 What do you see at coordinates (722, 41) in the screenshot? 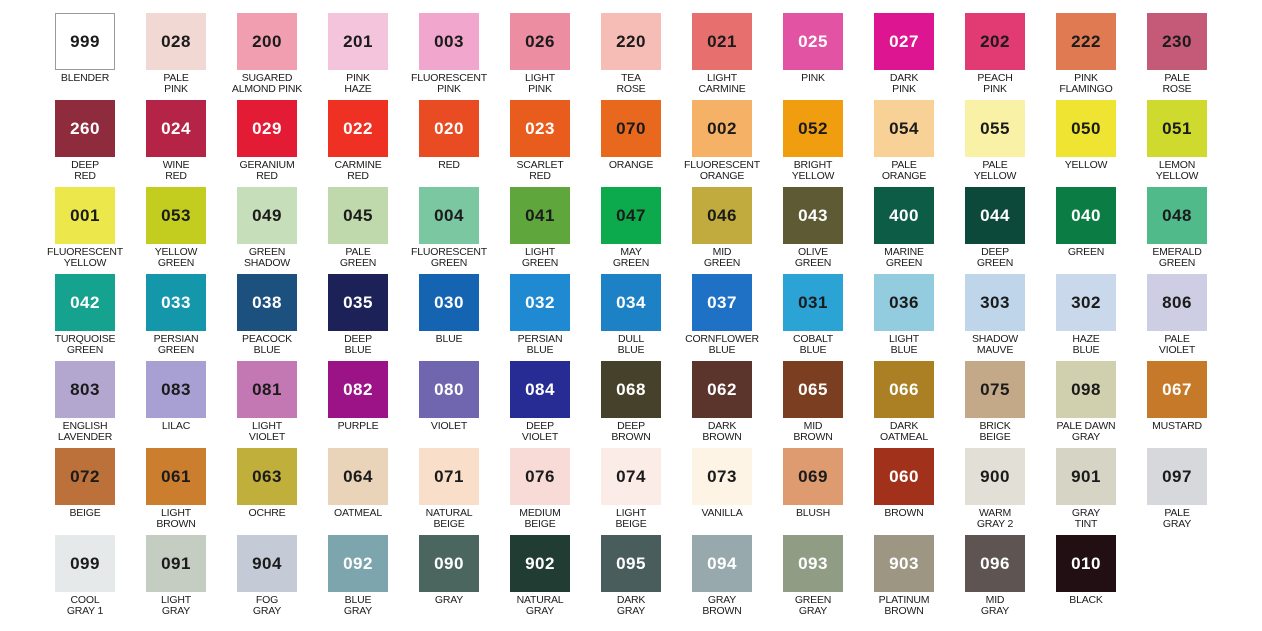
I see `swatch-code: 021` at bounding box center [722, 41].